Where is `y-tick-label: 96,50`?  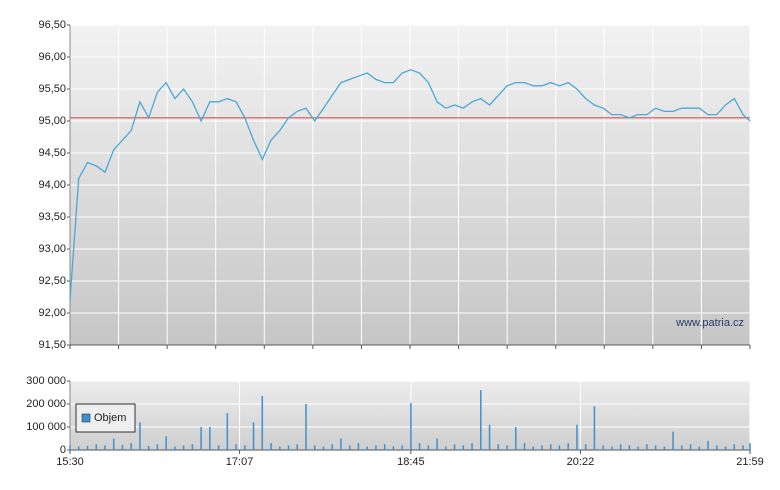
y-tick-label: 96,50 is located at coordinates (52, 25).